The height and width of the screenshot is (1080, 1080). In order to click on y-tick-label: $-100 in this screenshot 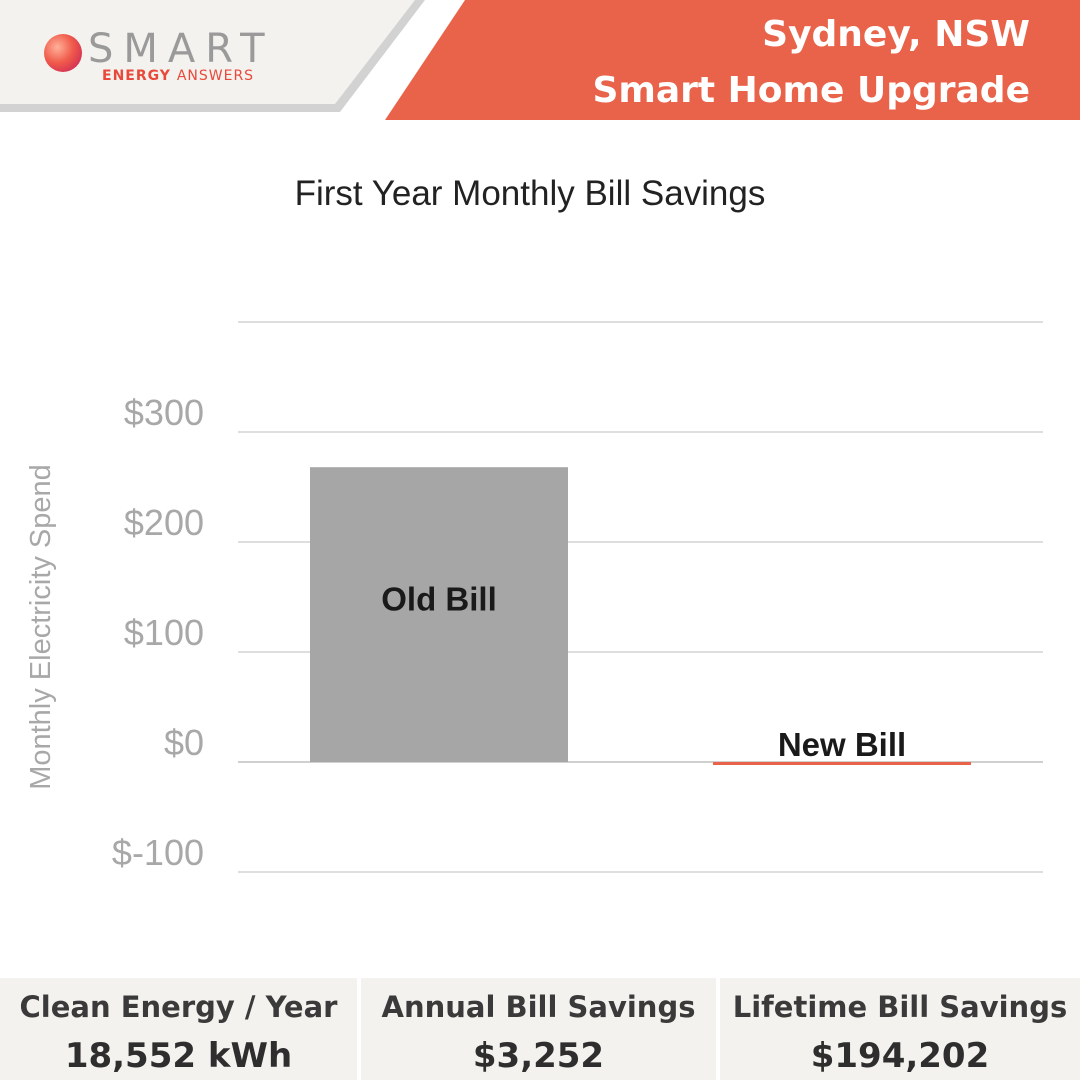, I will do `click(158, 852)`.